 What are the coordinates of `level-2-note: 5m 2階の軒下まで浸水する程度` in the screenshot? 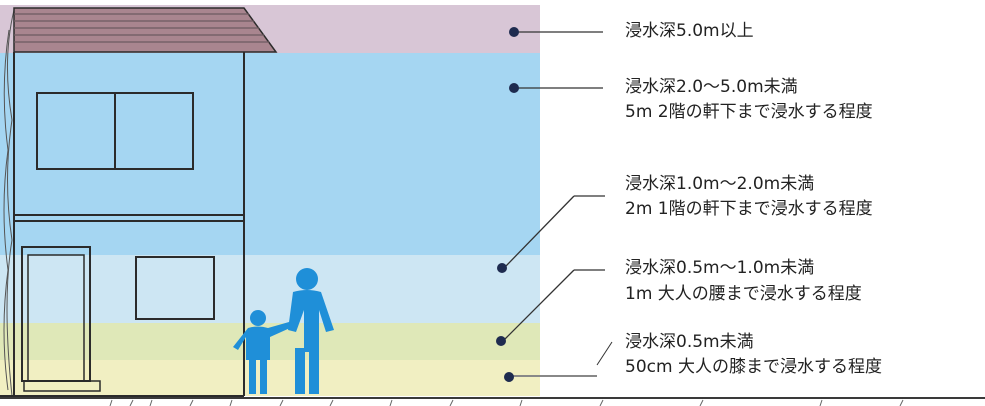 It's located at (749, 112).